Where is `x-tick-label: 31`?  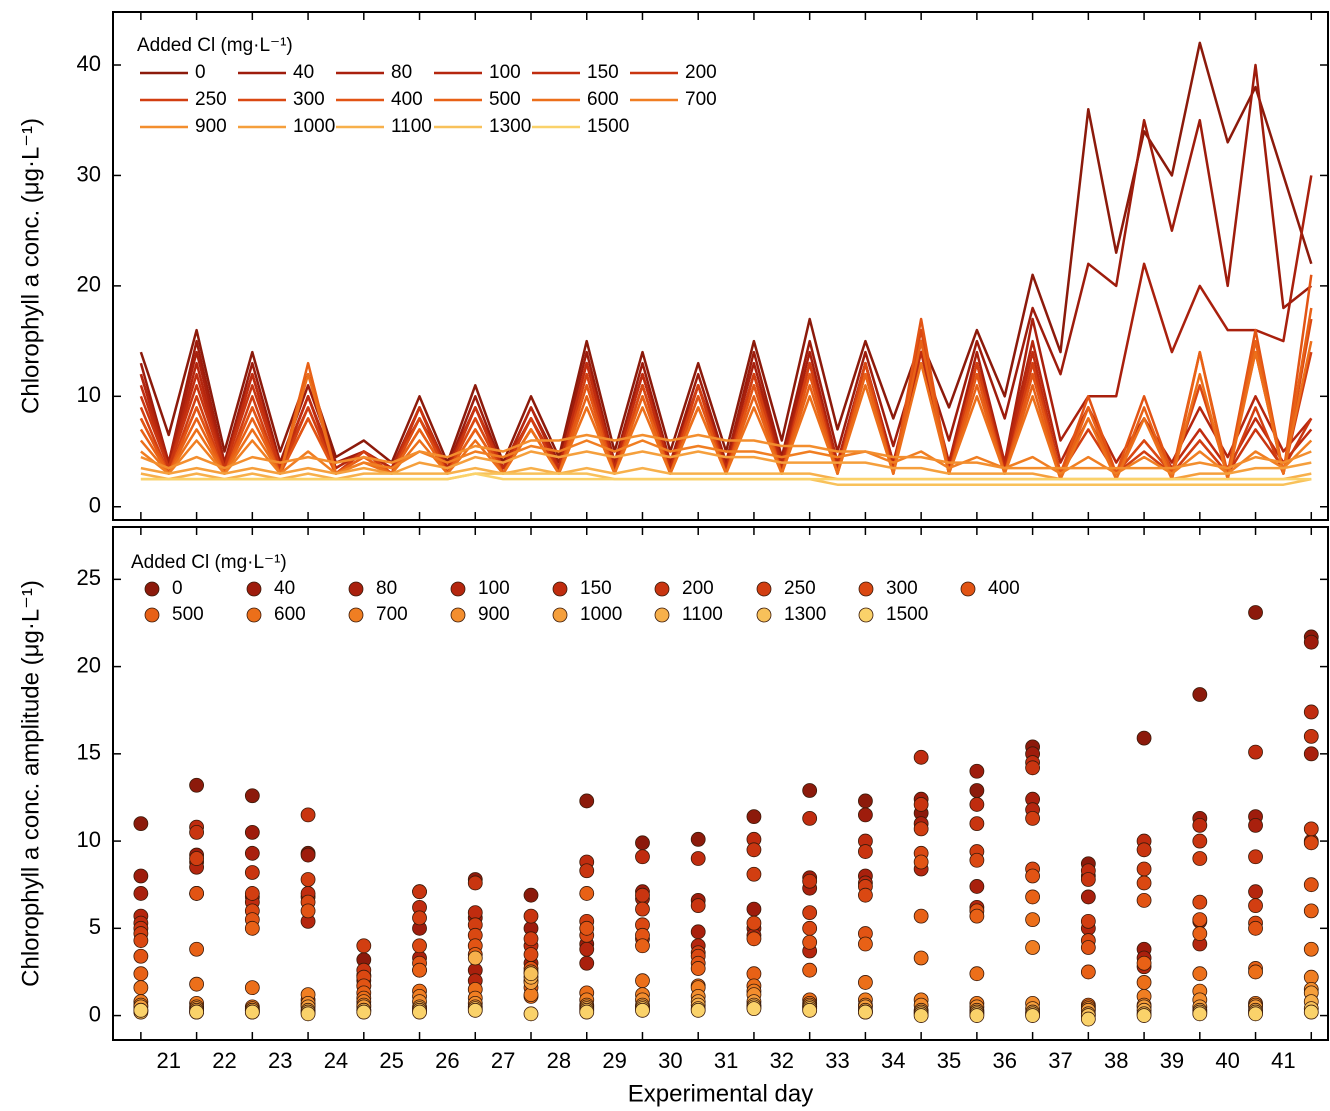
x-tick-label: 31 is located at coordinates (726, 1060).